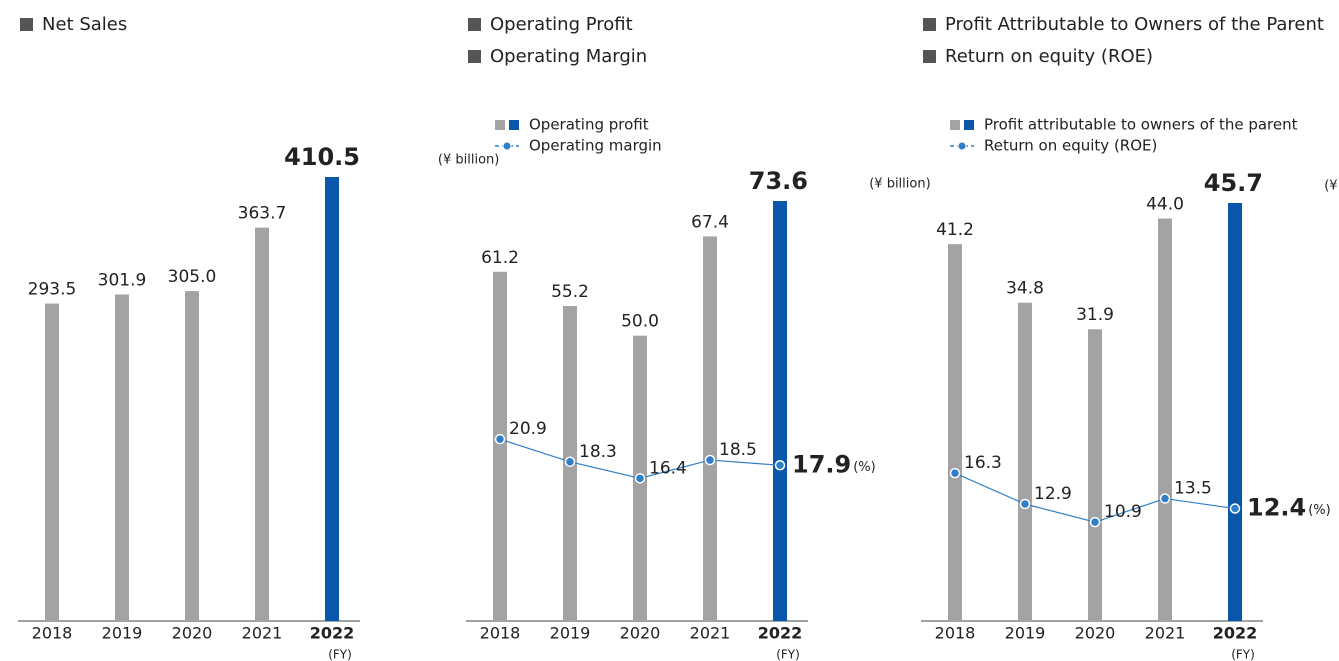 This screenshot has height=661, width=1339. I want to click on chart-subtitle: Operating Margin, so click(568, 56).